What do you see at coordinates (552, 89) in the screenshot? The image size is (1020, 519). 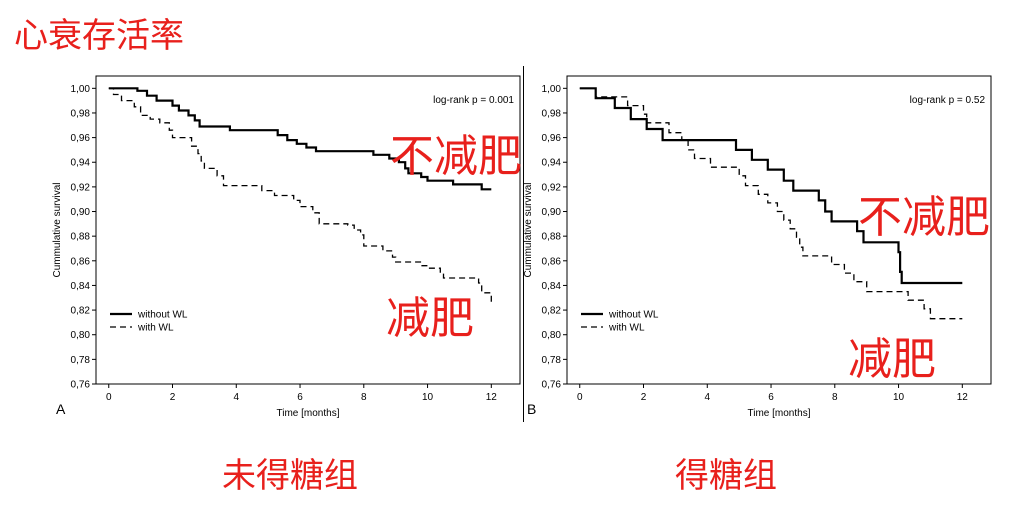 I see `panel-b-y-tick-label: 1,00` at bounding box center [552, 89].